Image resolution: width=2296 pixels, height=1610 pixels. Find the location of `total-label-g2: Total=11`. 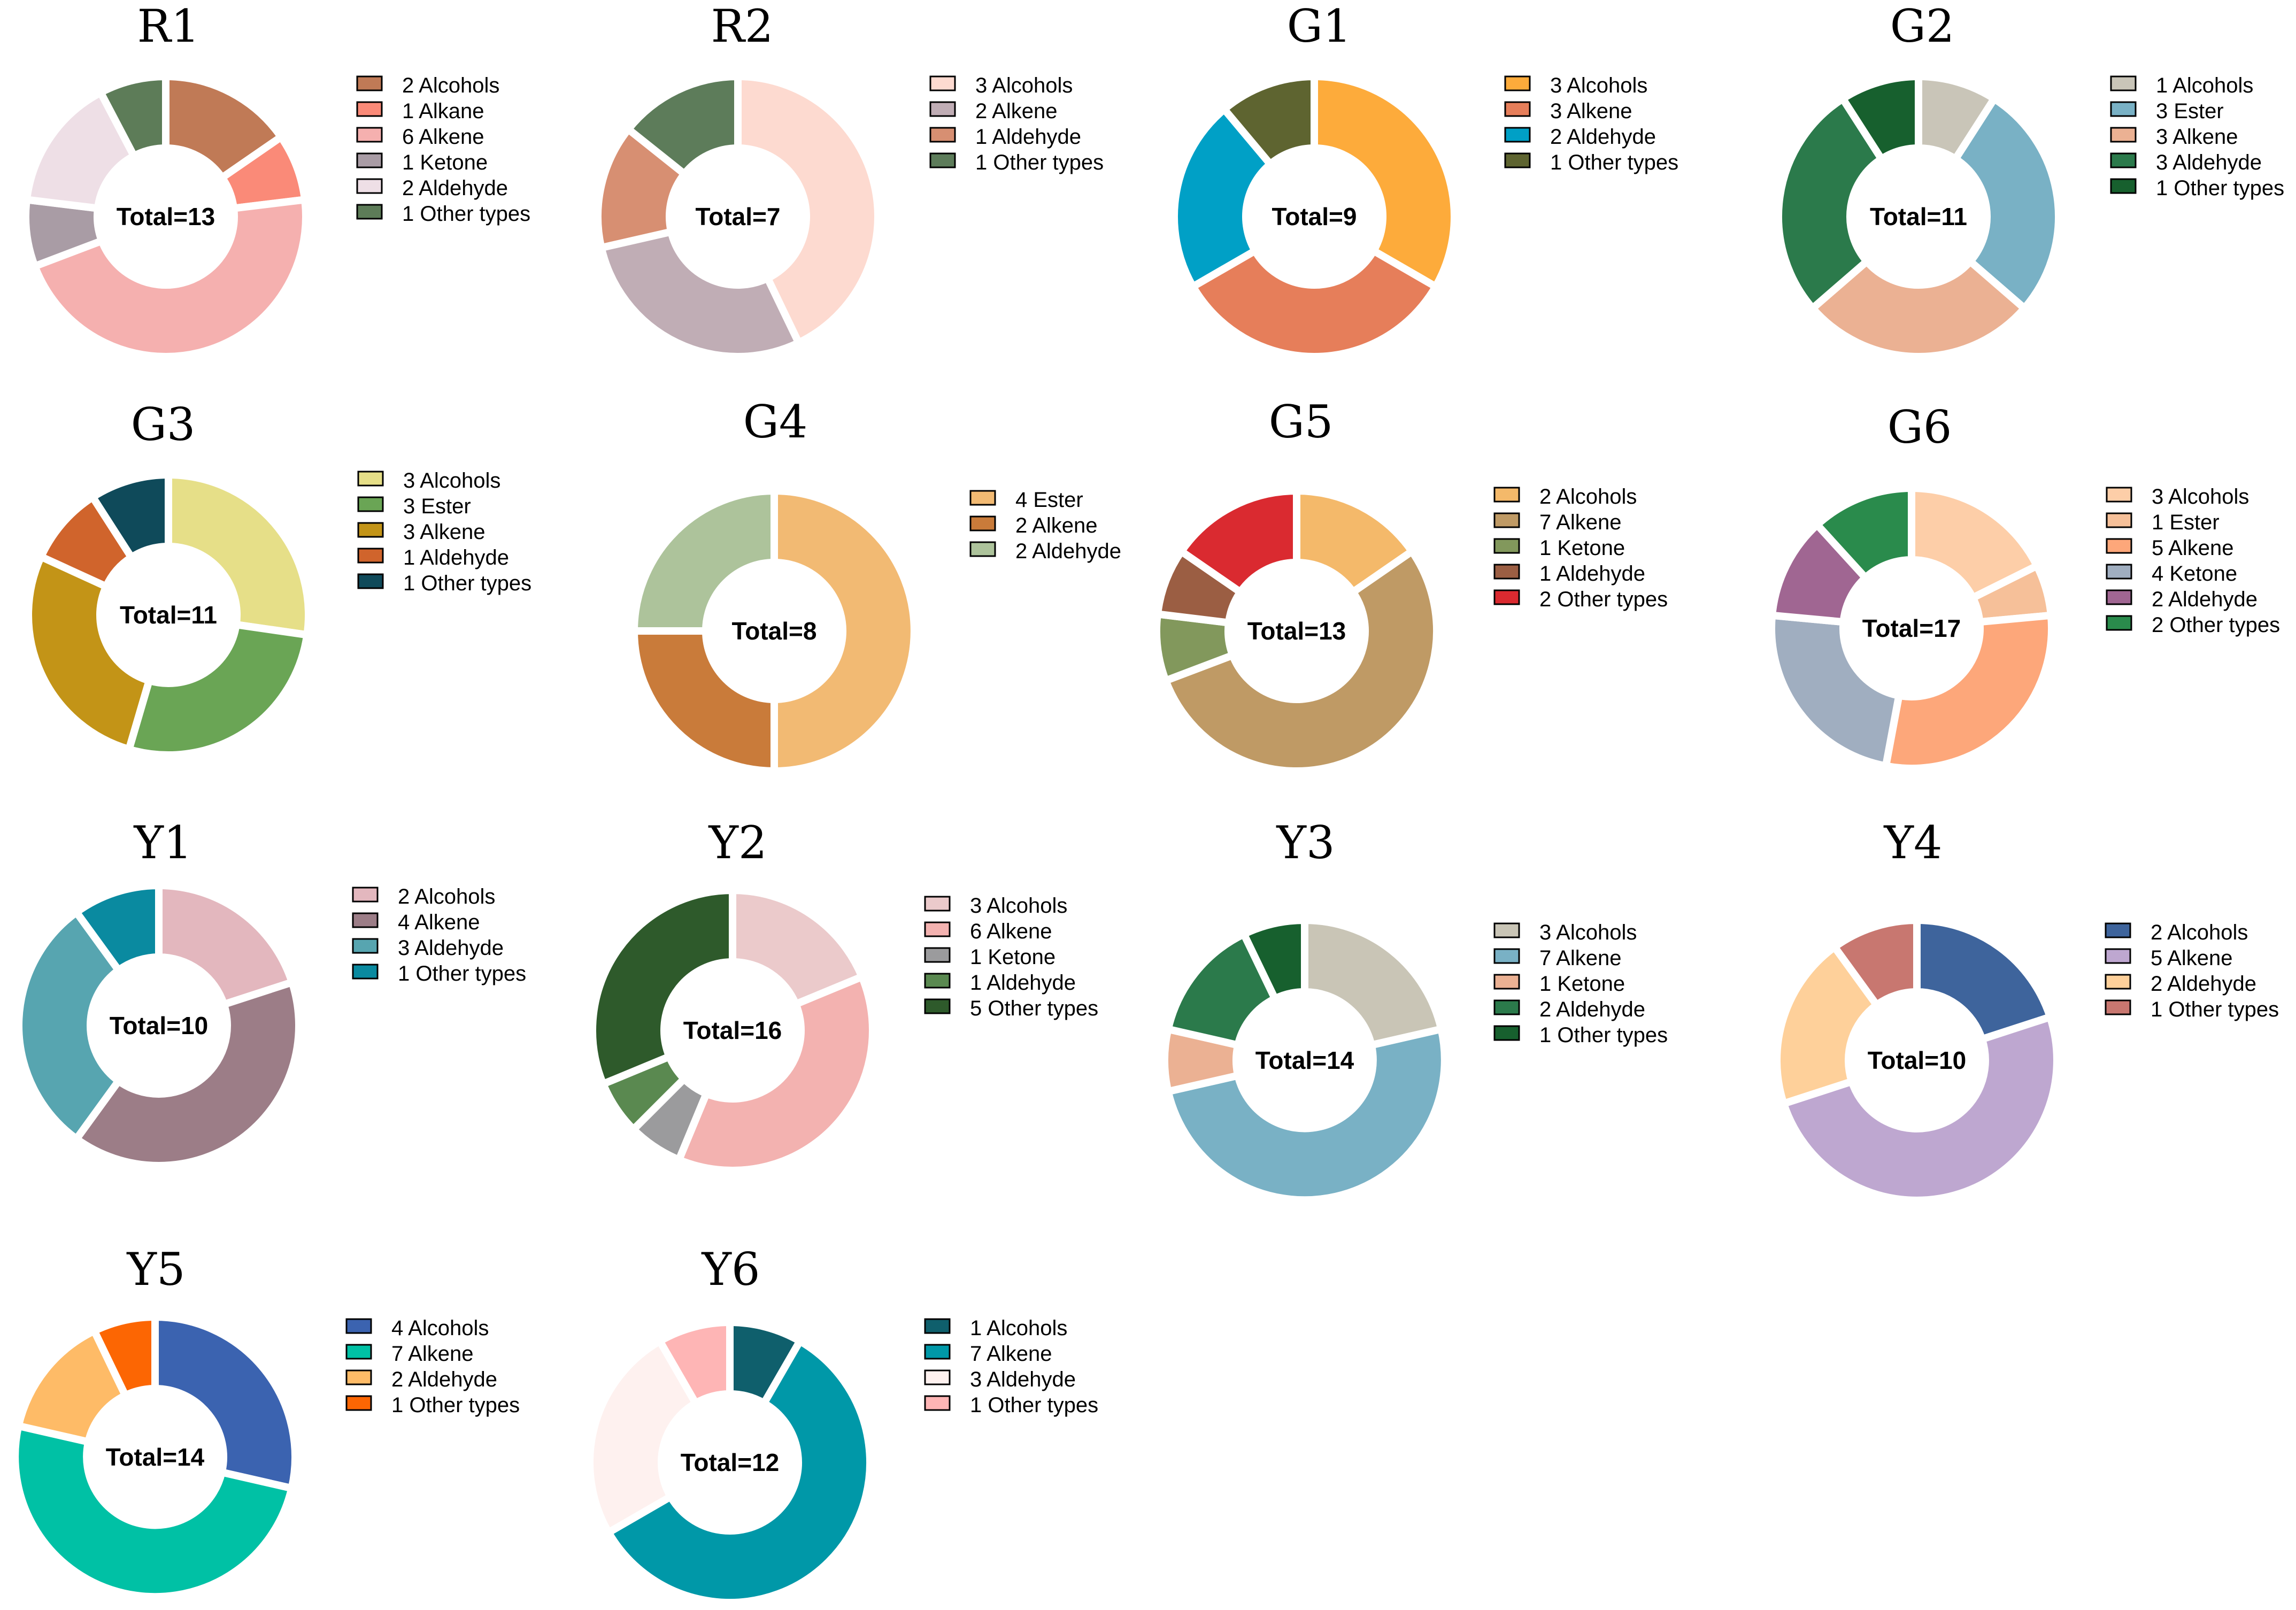

total-label-g2: Total=11 is located at coordinates (1918, 216).